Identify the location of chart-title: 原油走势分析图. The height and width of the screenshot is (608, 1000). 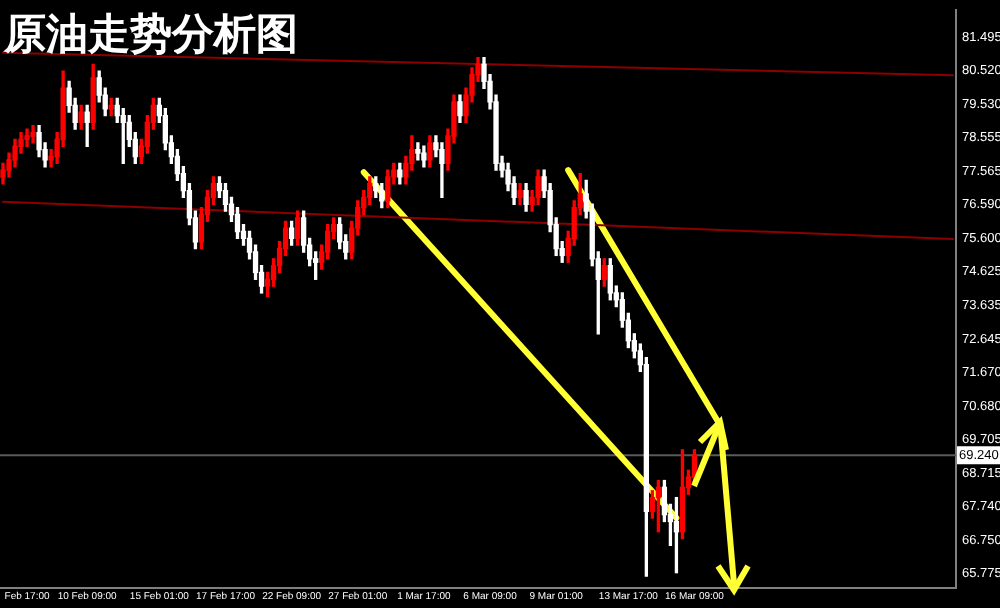
(150, 32).